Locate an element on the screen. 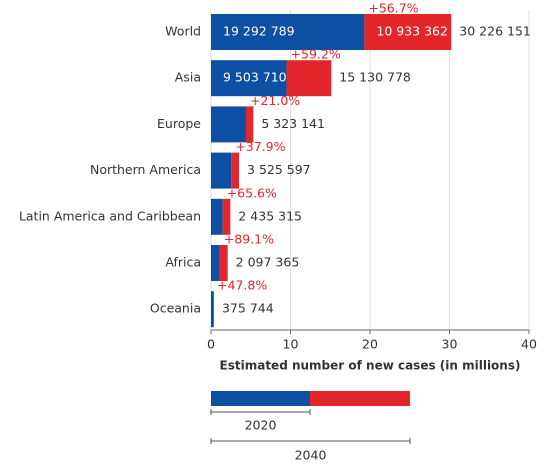  change-label: +65.6% is located at coordinates (252, 192).